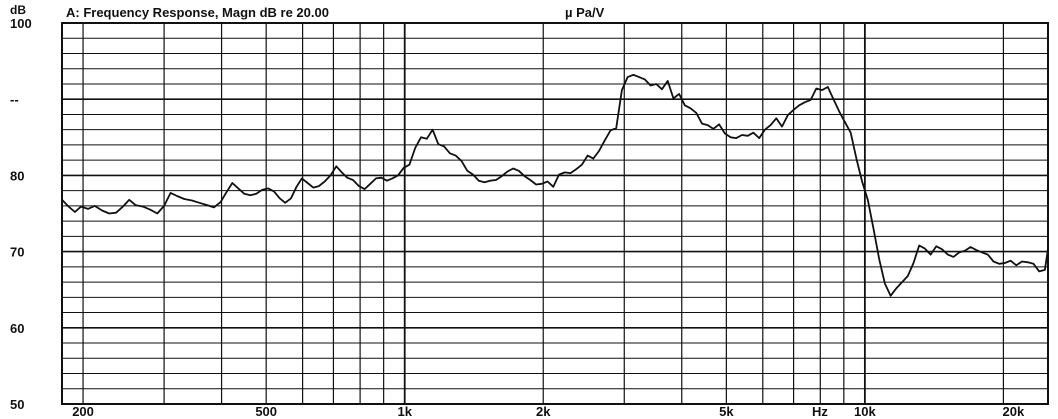  What do you see at coordinates (17, 328) in the screenshot?
I see `y-tick-label: 60` at bounding box center [17, 328].